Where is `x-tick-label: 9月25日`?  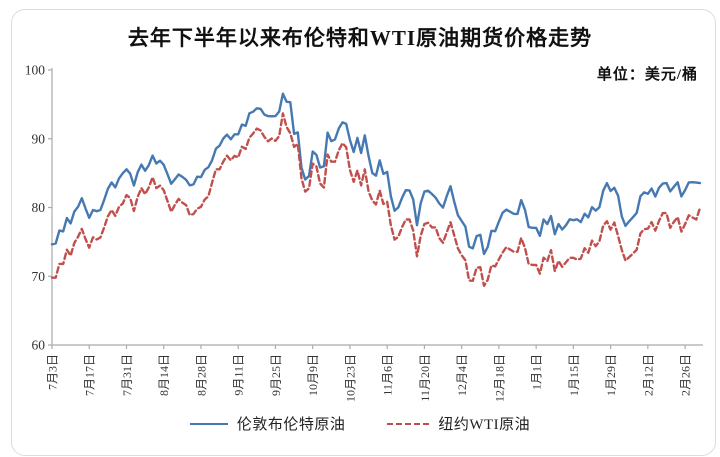 x-tick-label: 9月25日 is located at coordinates (276, 375).